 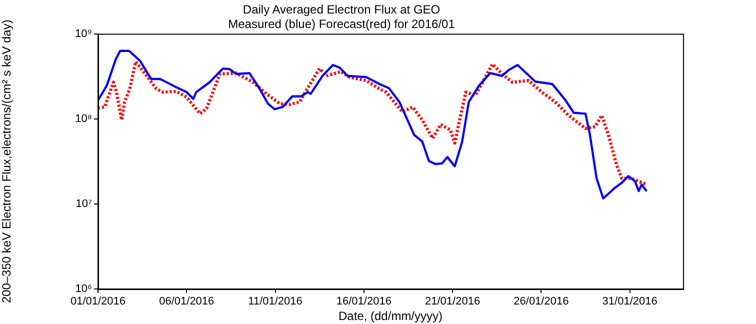 What do you see at coordinates (390, 316) in the screenshot?
I see `x-axis-title: Date, (dd/mm/yyyy)` at bounding box center [390, 316].